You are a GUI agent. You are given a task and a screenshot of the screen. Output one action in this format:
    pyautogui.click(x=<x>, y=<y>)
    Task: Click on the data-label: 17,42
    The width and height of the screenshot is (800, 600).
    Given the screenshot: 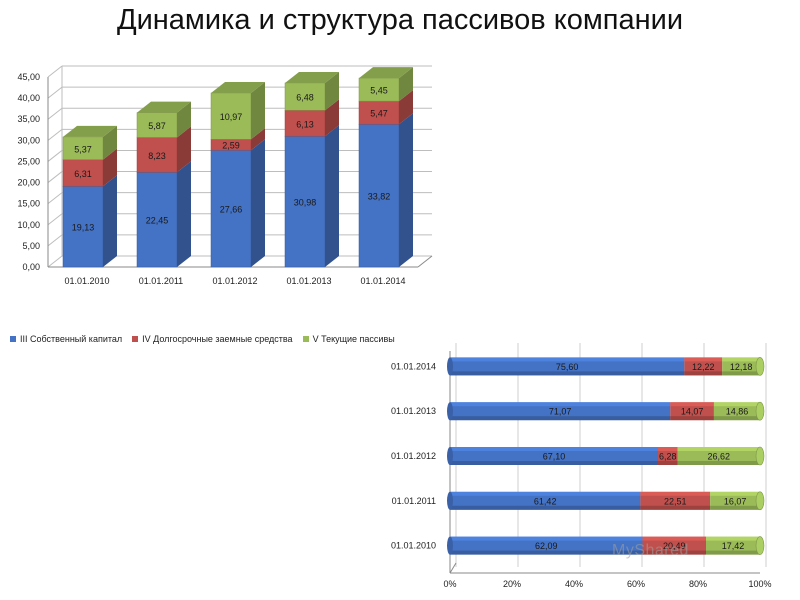 What is the action you would take?
    pyautogui.click(x=733, y=546)
    